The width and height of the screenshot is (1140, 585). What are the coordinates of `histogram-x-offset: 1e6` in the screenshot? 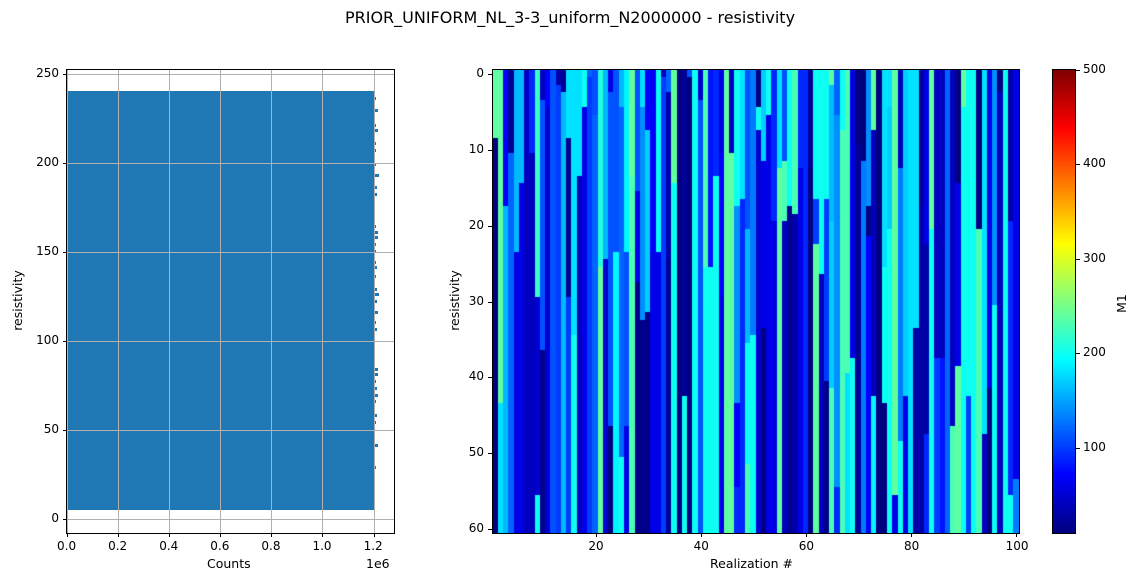 It's located at (378, 563).